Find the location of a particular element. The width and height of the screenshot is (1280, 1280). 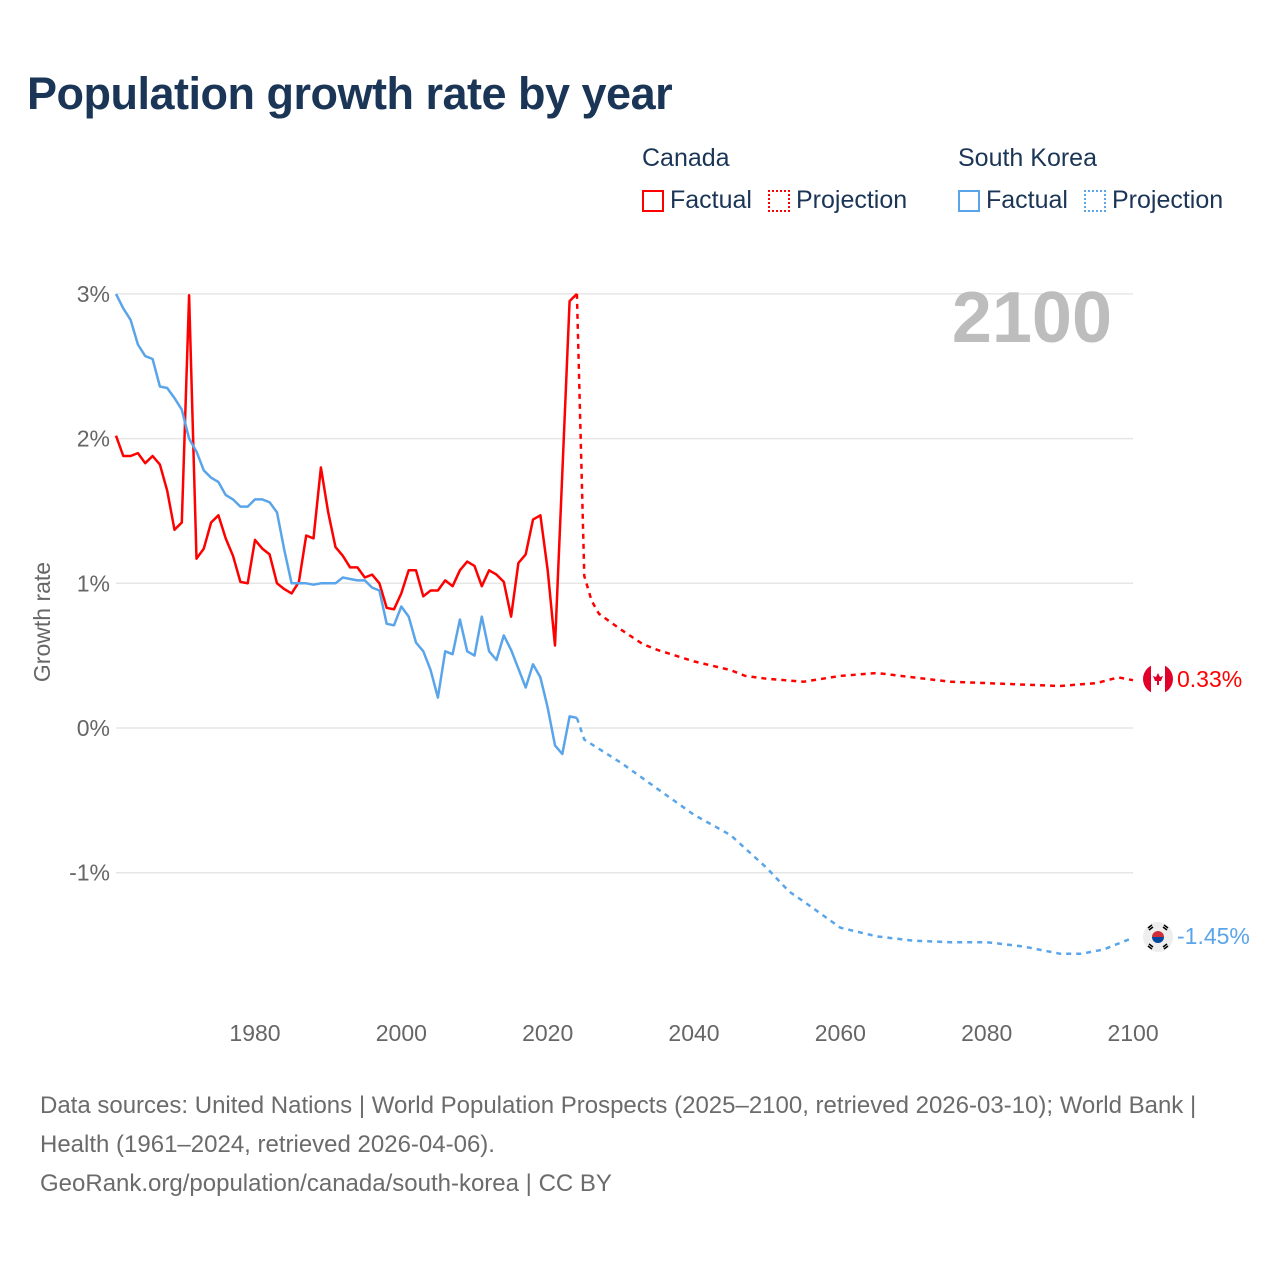

legend-south-korea-projection: Projection is located at coordinates (1153, 200).